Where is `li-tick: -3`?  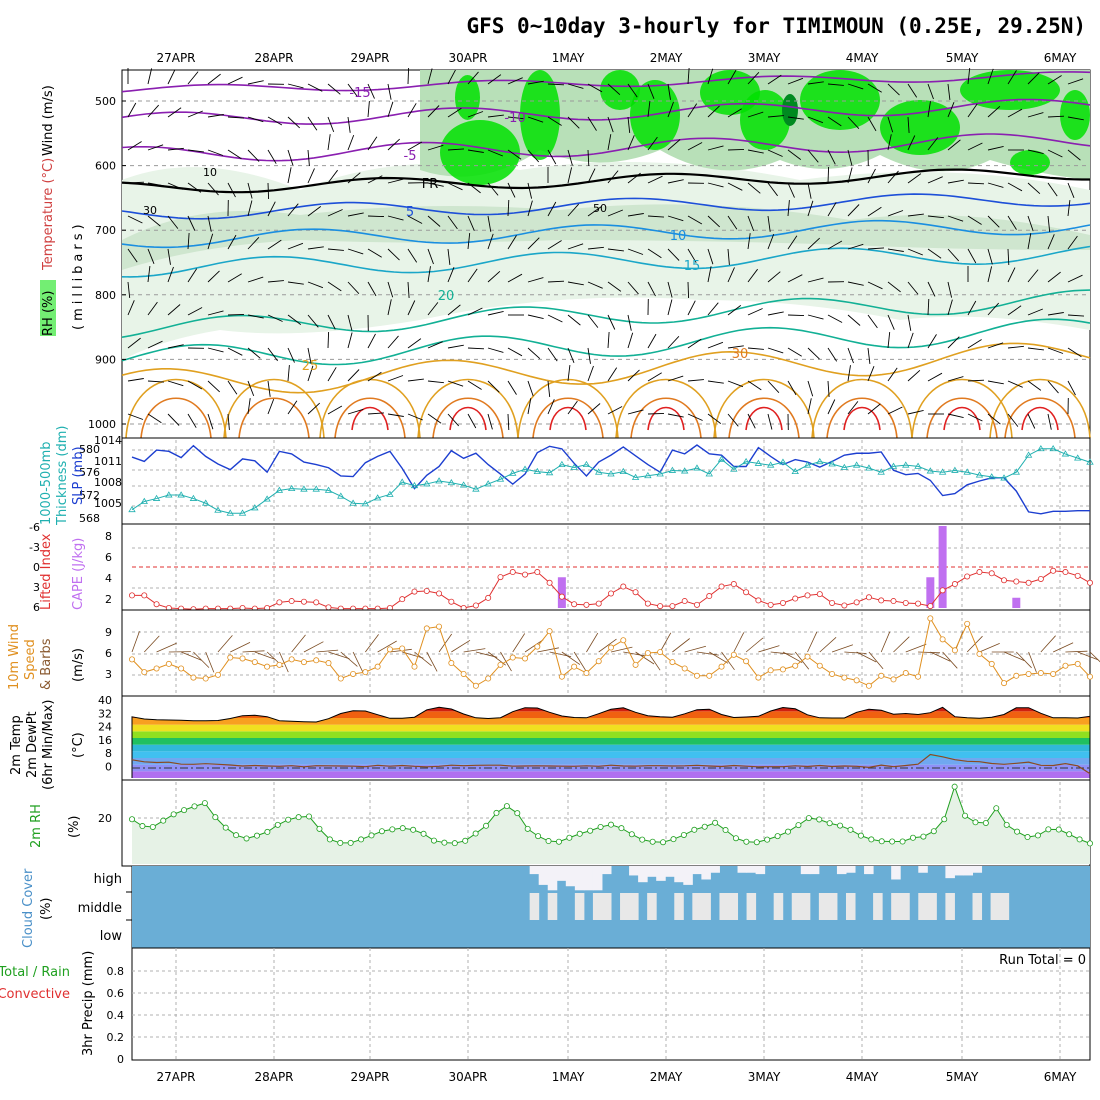 li-tick: -3 is located at coordinates (34, 547).